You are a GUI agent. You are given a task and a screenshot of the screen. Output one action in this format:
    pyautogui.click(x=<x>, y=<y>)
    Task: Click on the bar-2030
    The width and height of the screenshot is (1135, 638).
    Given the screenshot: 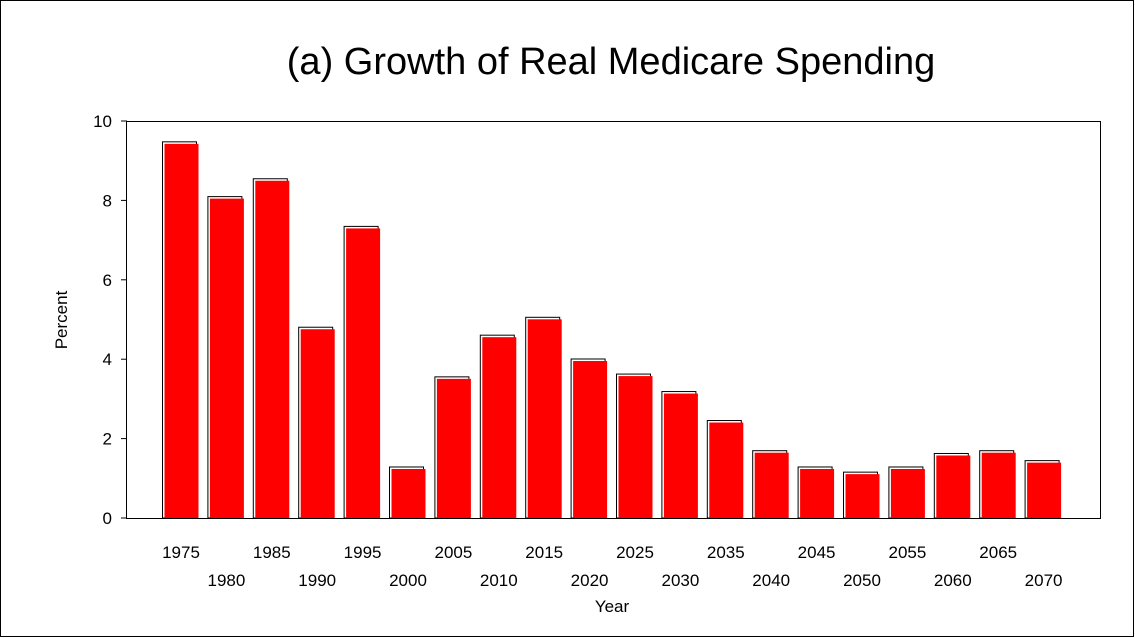 What is the action you would take?
    pyautogui.click(x=680, y=455)
    